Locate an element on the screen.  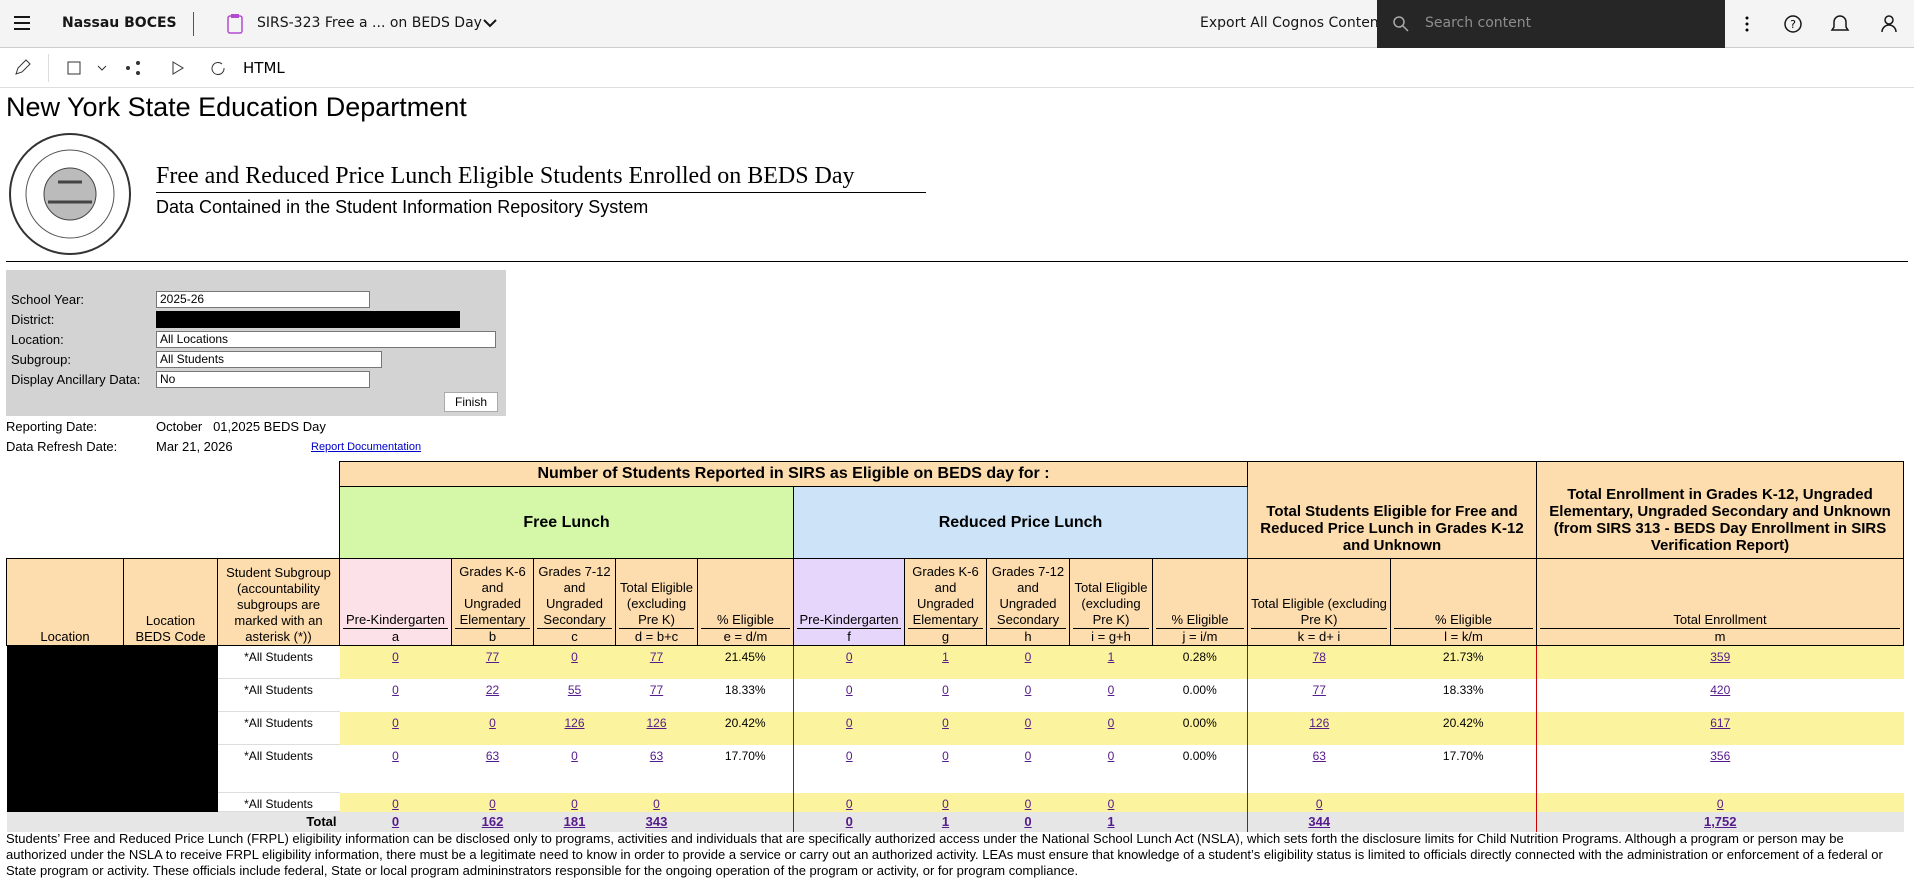
export-button: Export All Cognos Contents is located at coordinates (1296, 23).